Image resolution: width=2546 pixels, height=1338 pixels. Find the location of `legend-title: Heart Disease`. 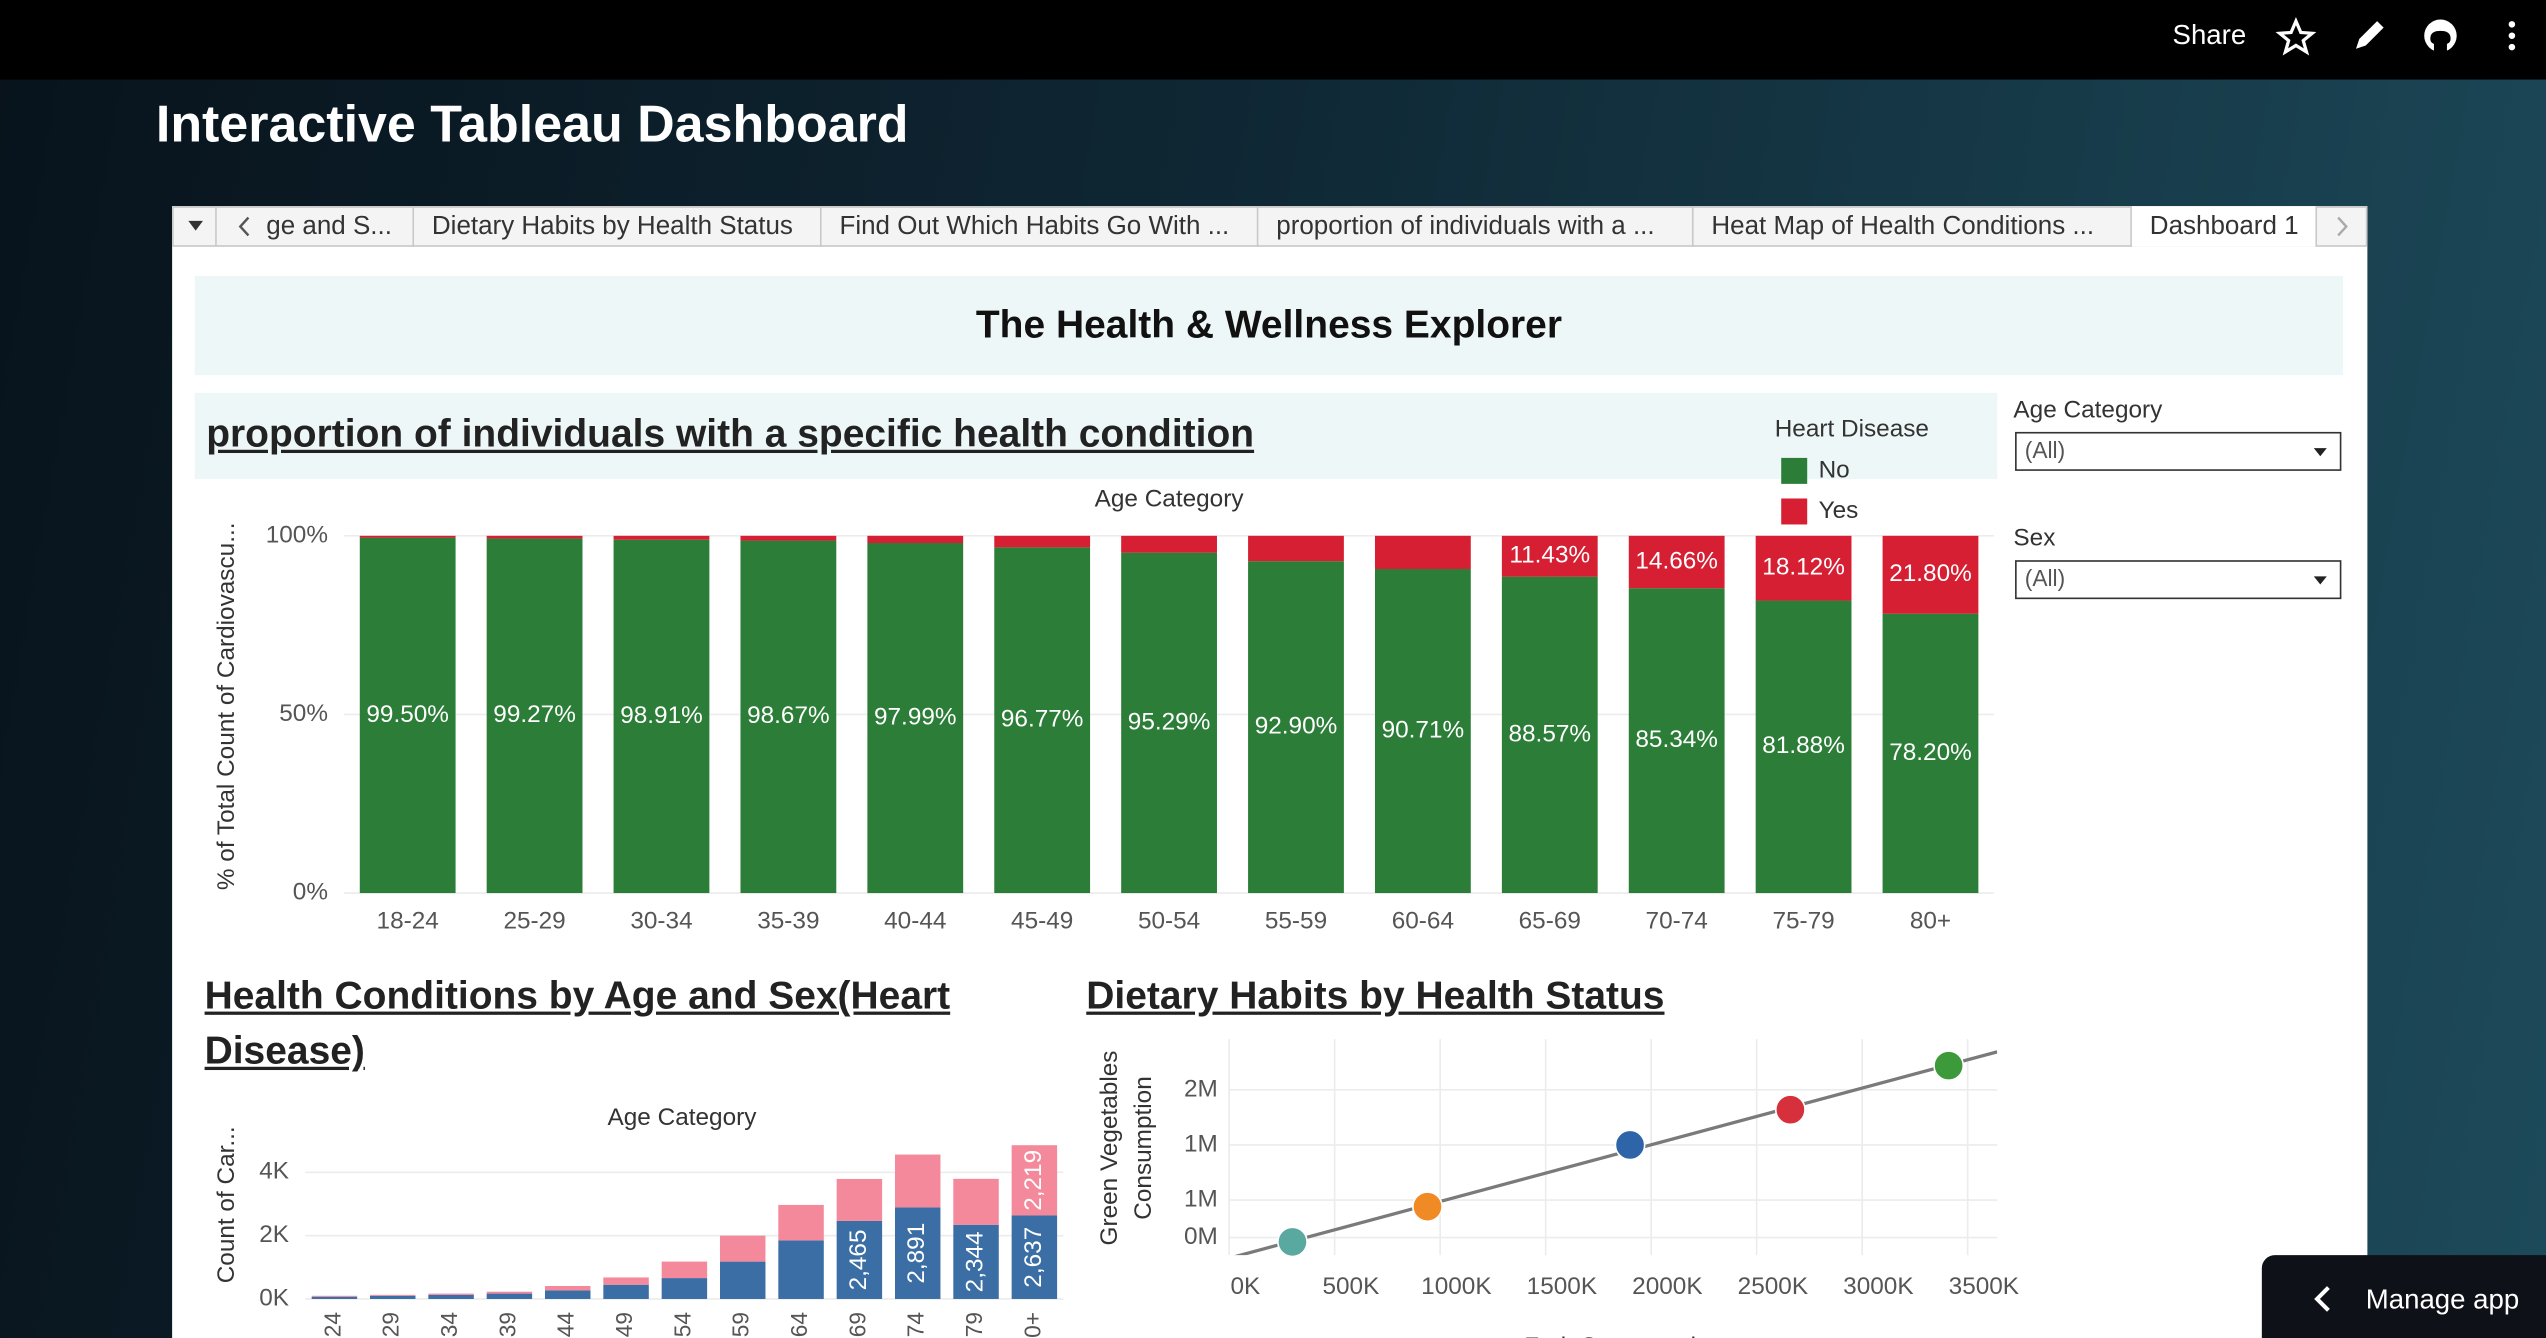

legend-title: Heart Disease is located at coordinates (1852, 429).